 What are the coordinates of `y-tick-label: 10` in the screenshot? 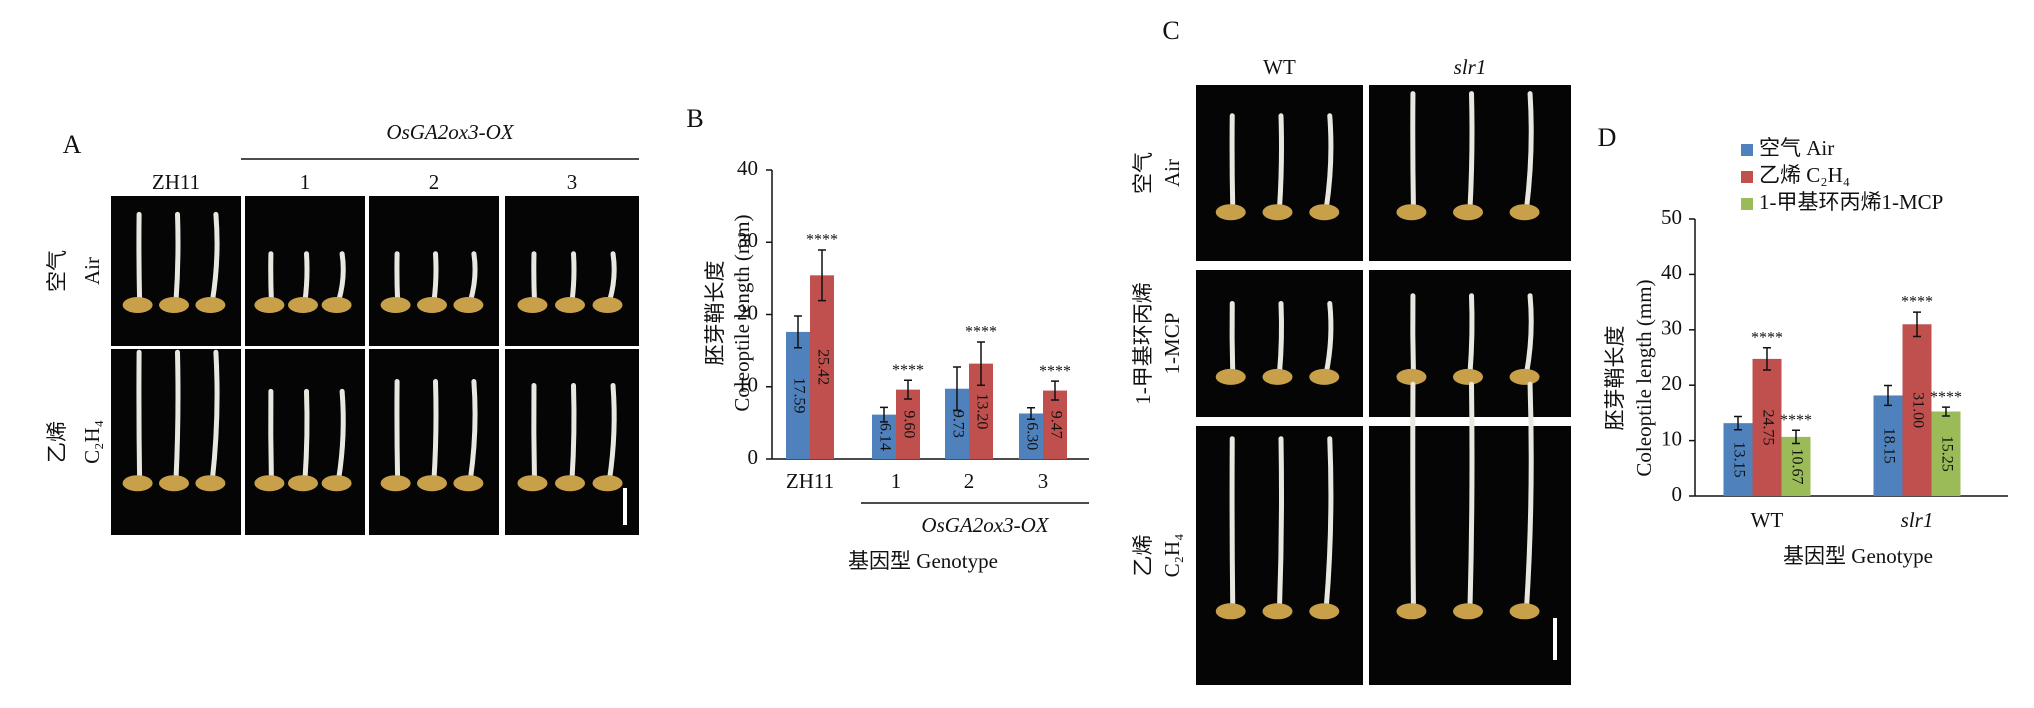 It's located at (1671, 438).